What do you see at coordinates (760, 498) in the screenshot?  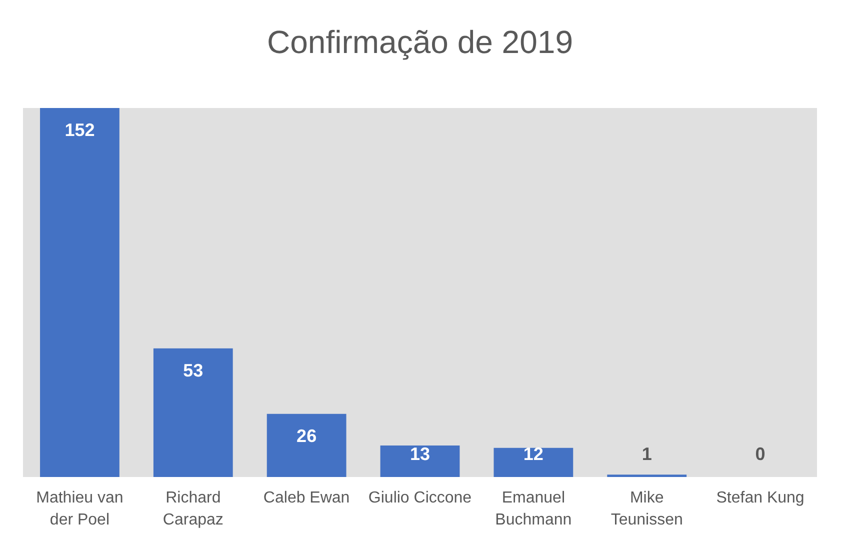 I see `x-tick-label: Stefan Kung` at bounding box center [760, 498].